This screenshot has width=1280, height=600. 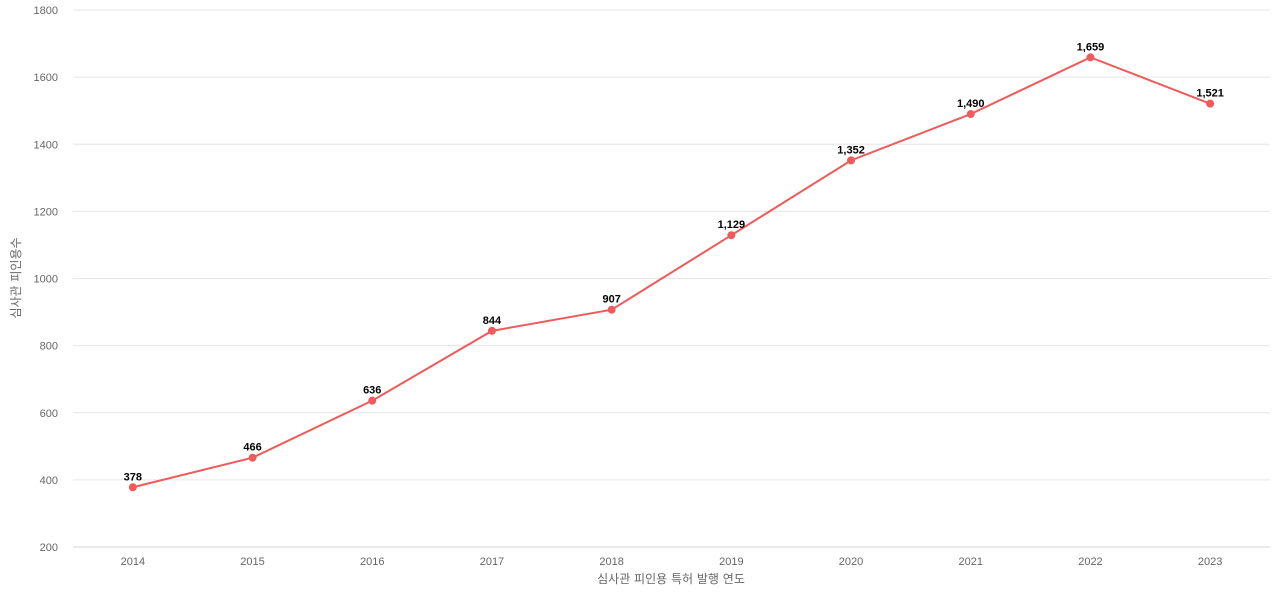 I want to click on x-tick-label: 2023, so click(x=1210, y=562).